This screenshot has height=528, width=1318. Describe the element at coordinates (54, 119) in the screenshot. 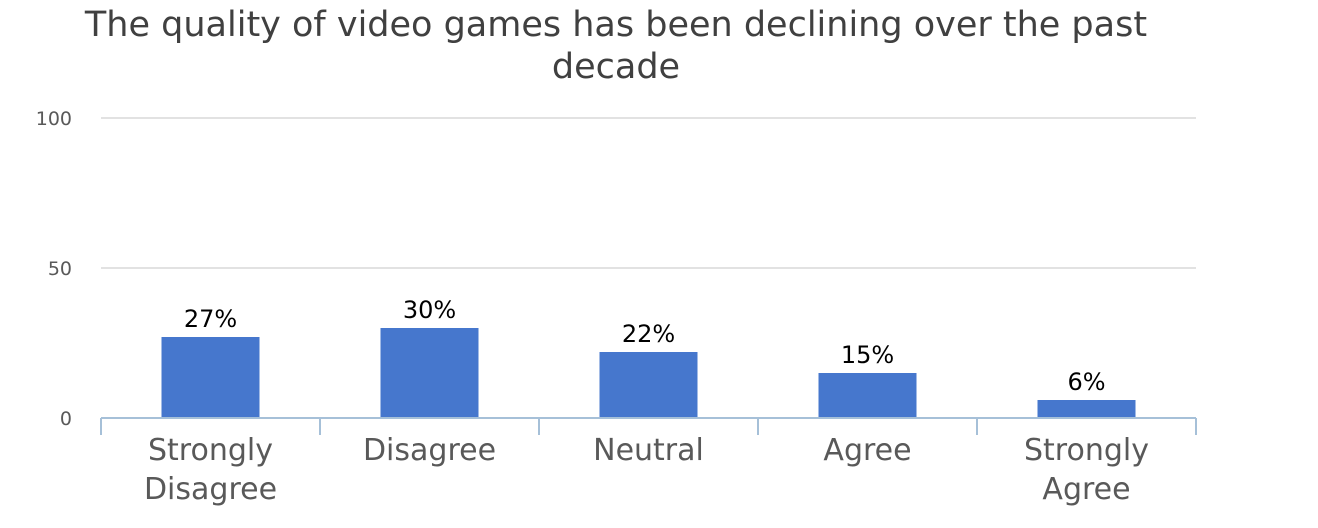

I see `y-tick-label: 100` at that location.